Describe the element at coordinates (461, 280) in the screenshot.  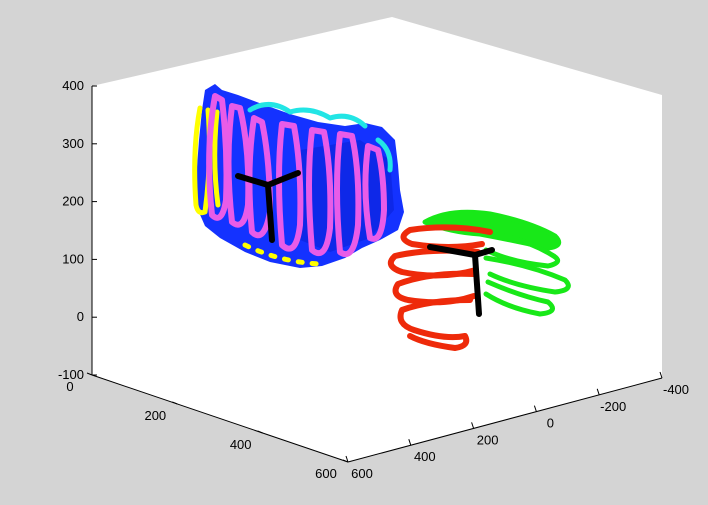
I see `frame-lower` at that location.